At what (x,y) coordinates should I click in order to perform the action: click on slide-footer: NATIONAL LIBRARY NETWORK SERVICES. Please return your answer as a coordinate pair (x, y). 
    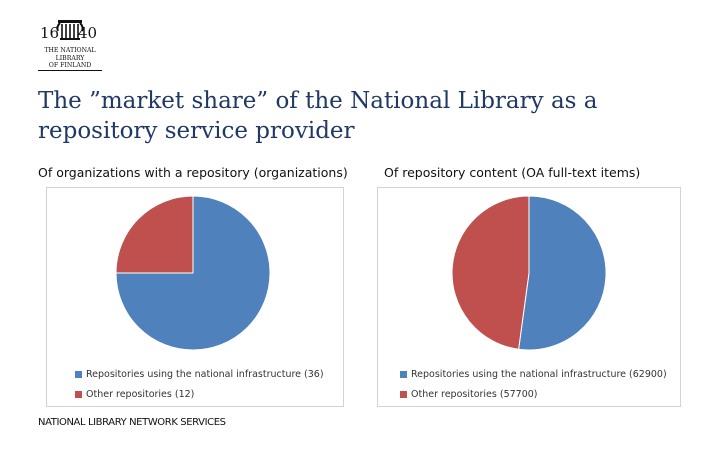
    Looking at the image, I should click on (132, 422).